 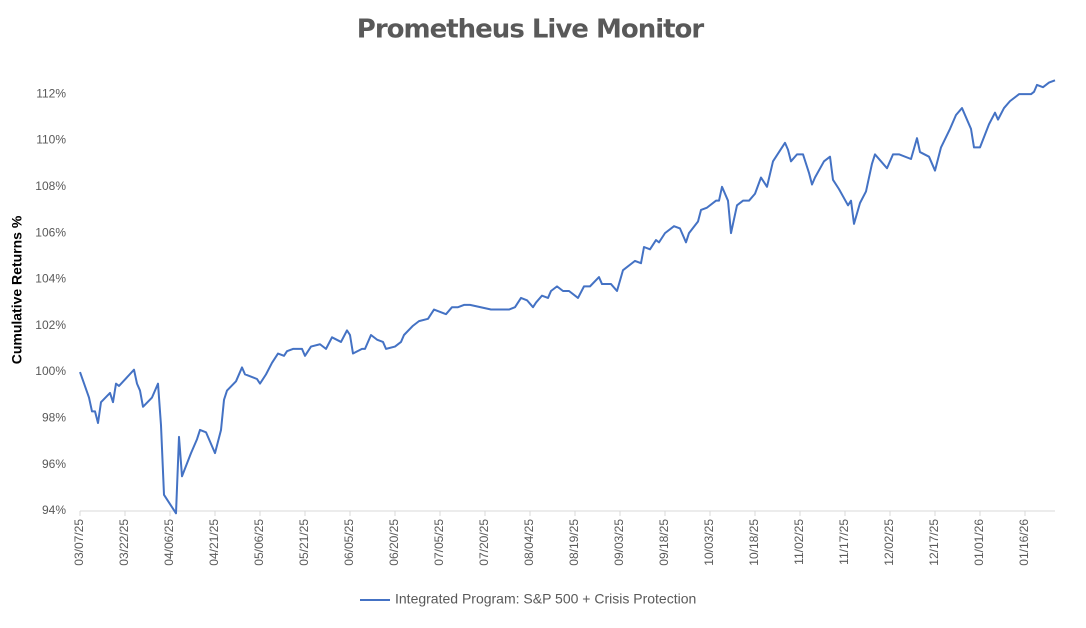 I want to click on y-tick-label: 100%, so click(x=50, y=371).